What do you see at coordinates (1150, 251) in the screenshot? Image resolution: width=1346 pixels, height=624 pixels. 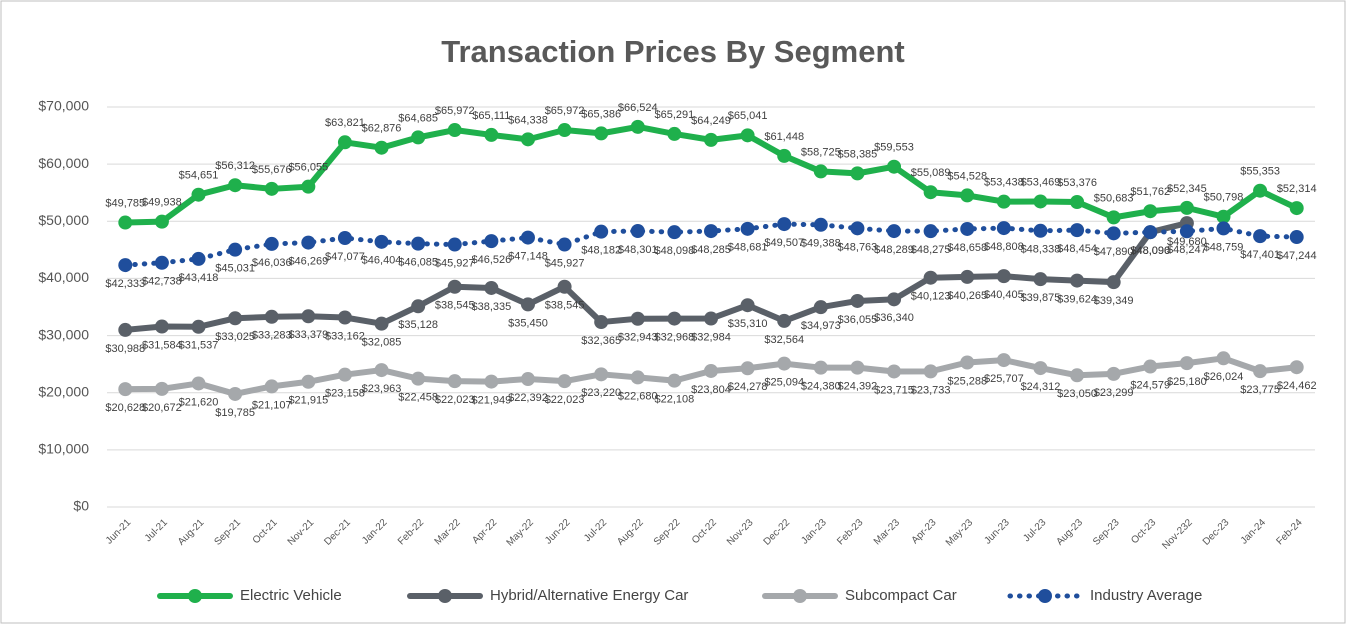 I see `data-label: $48,096` at bounding box center [1150, 251].